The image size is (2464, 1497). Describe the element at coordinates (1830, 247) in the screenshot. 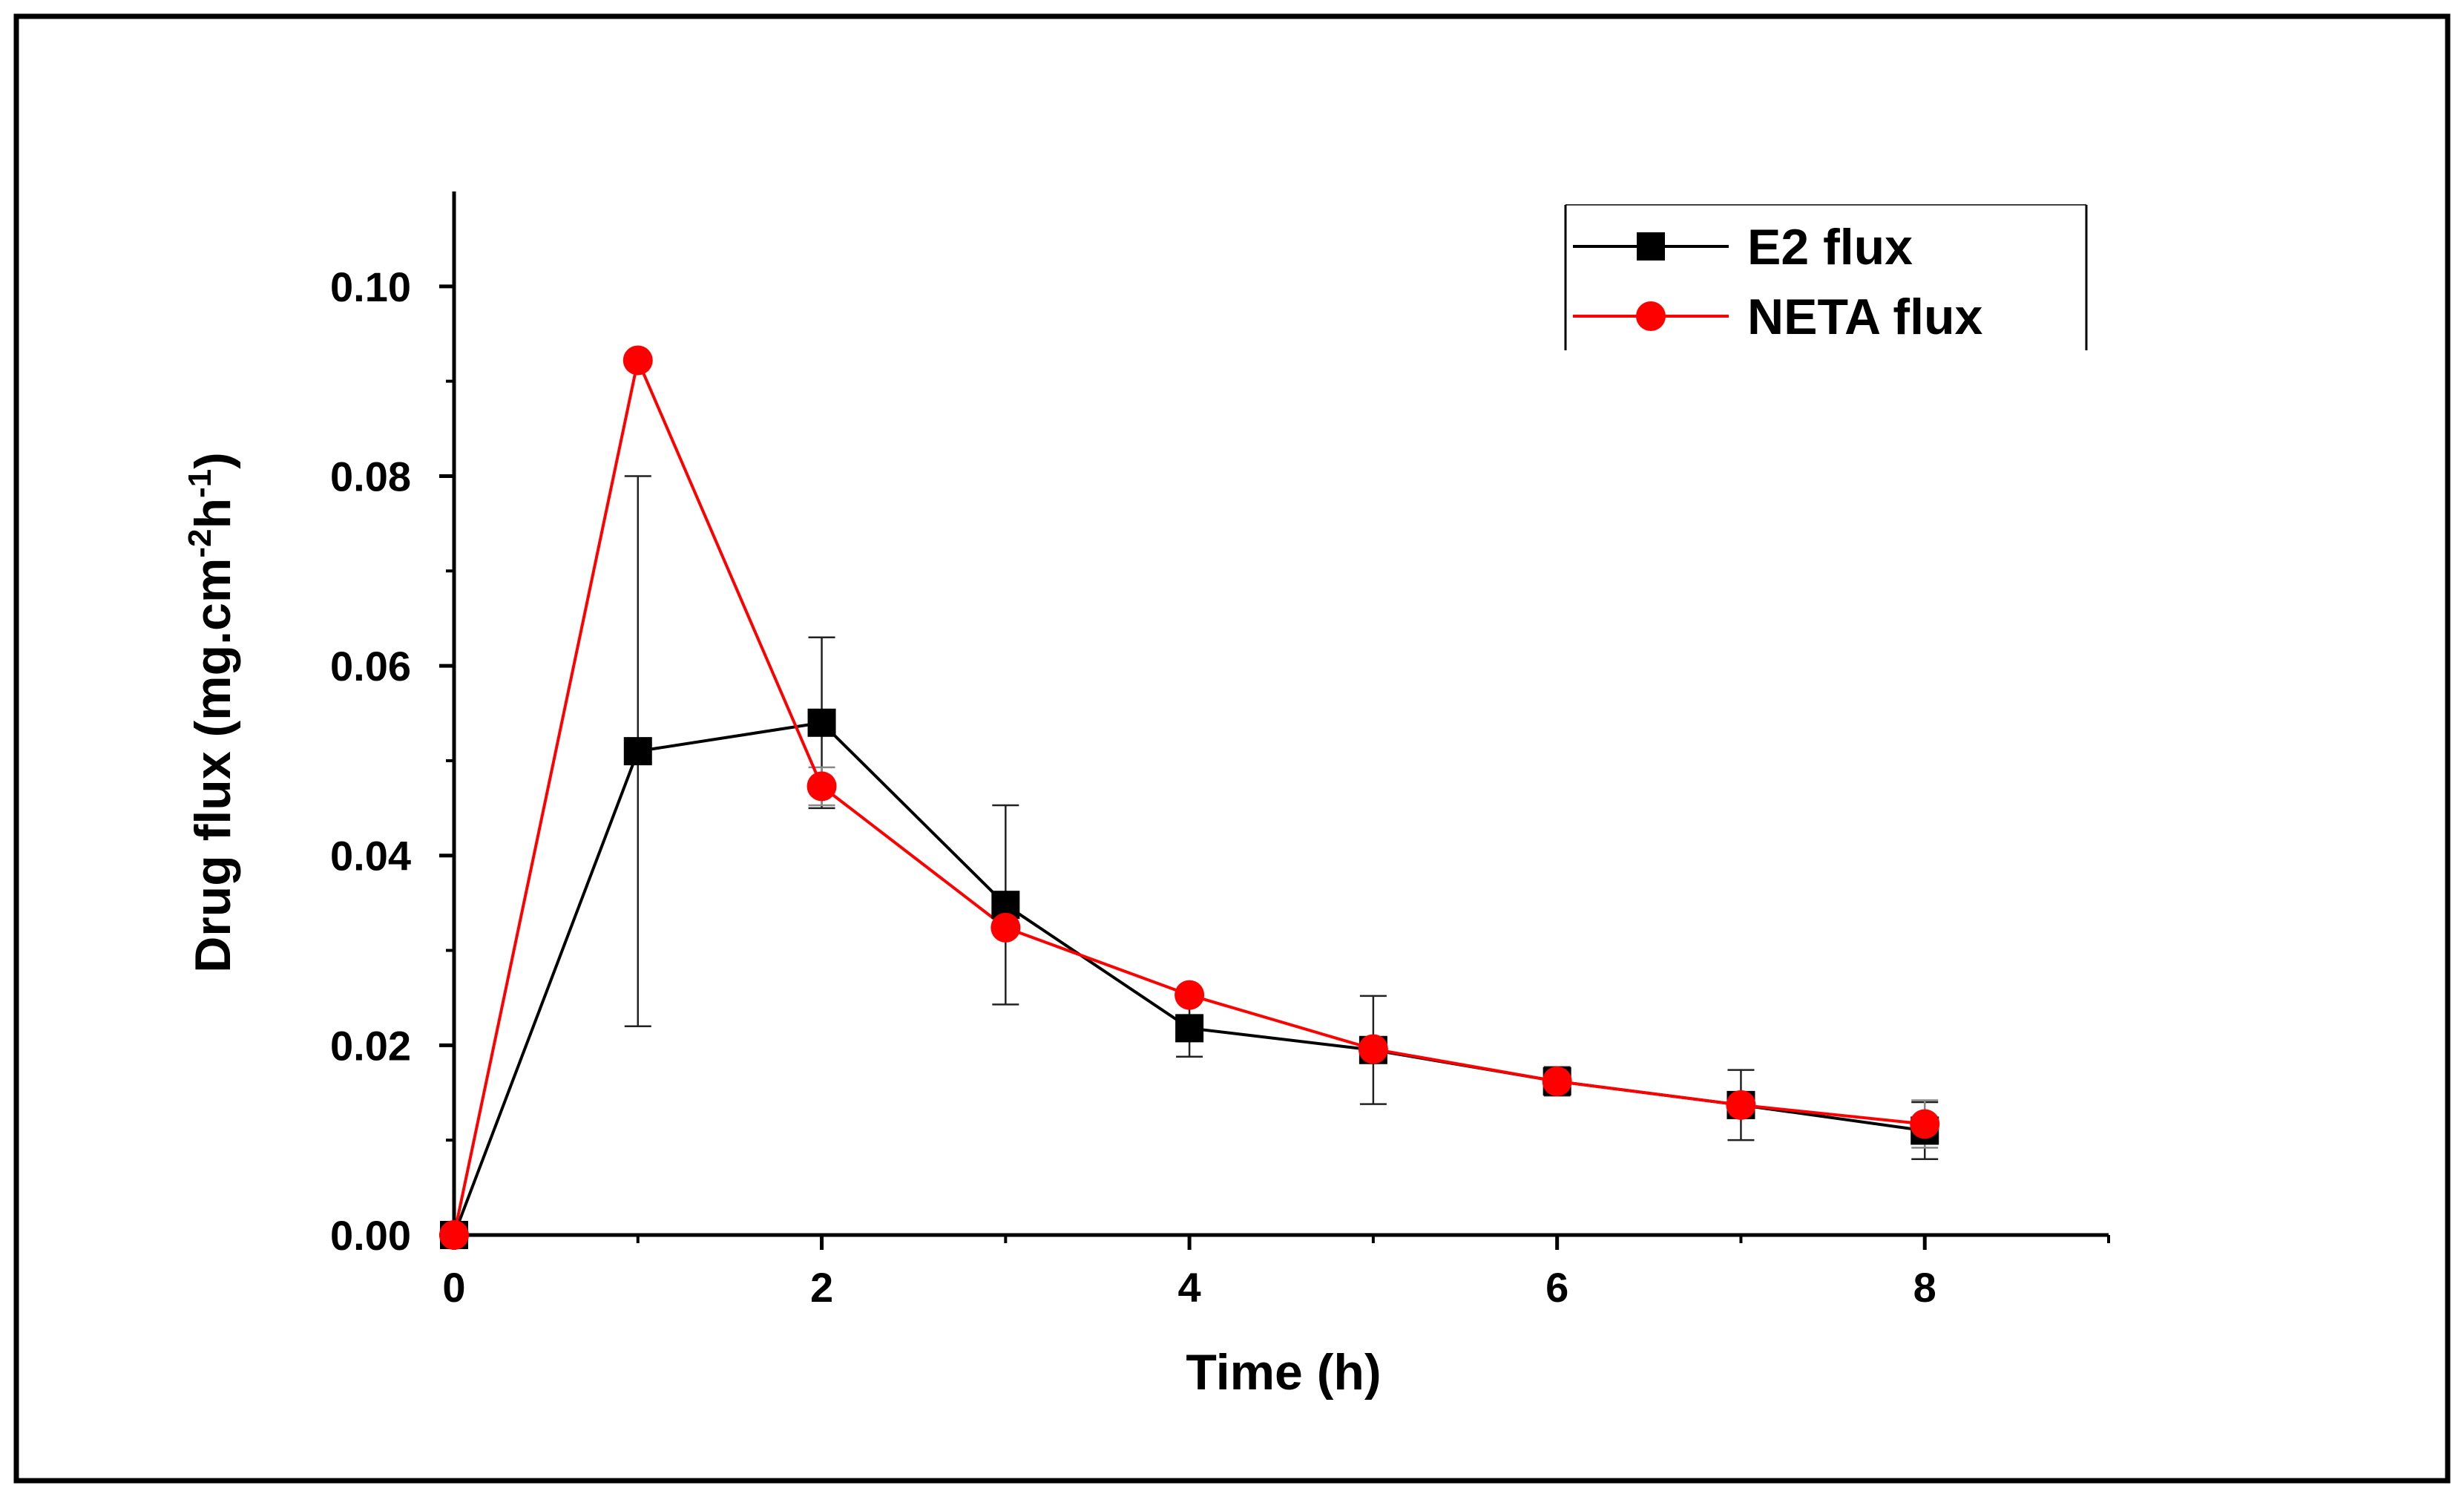

I see `legend-label: E2 flux` at that location.